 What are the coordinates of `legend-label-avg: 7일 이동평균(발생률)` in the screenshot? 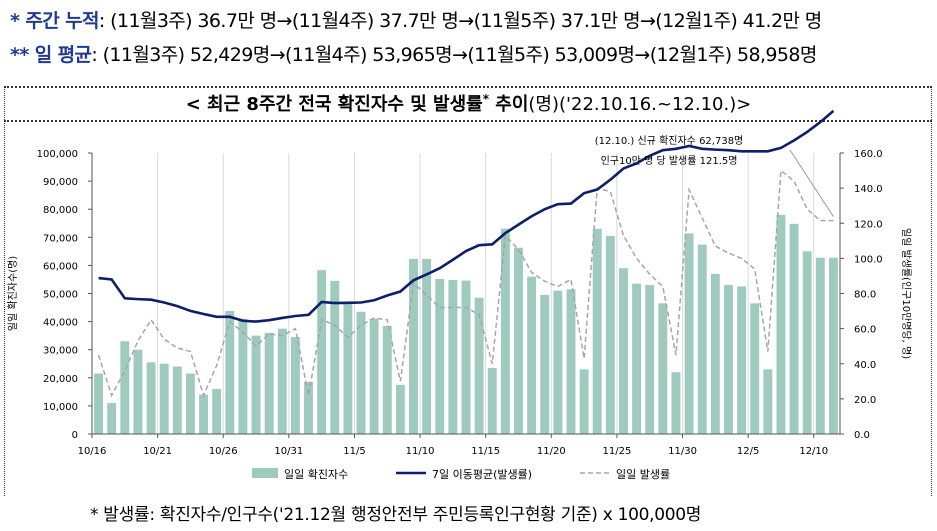 It's located at (482, 474).